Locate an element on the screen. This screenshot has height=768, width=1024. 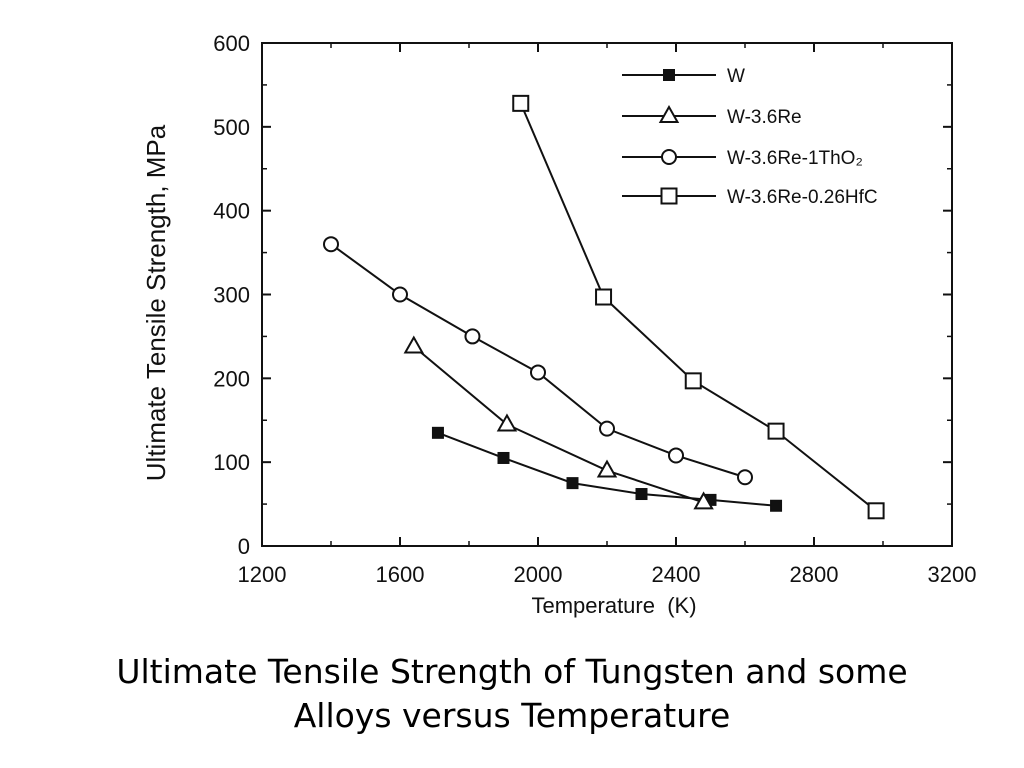
x-tick-label: 1600 is located at coordinates (400, 574).